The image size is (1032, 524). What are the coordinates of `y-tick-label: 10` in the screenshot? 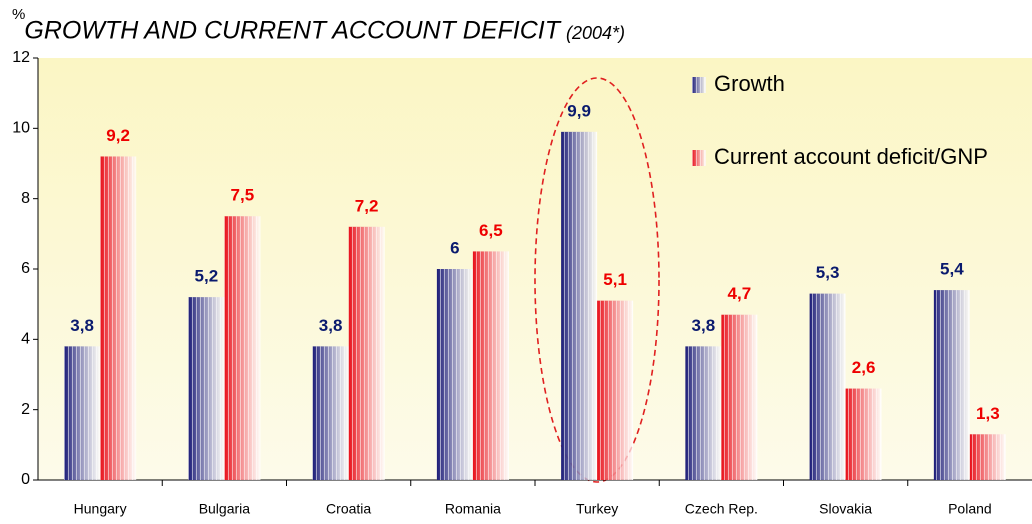 It's located at (21, 128).